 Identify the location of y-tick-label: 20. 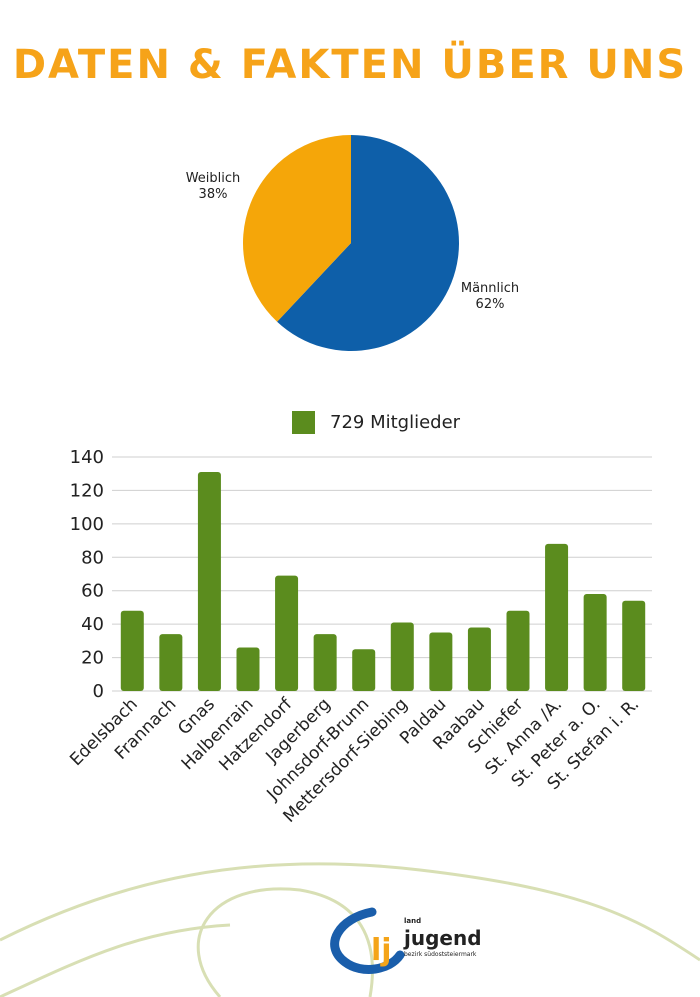
(92, 658).